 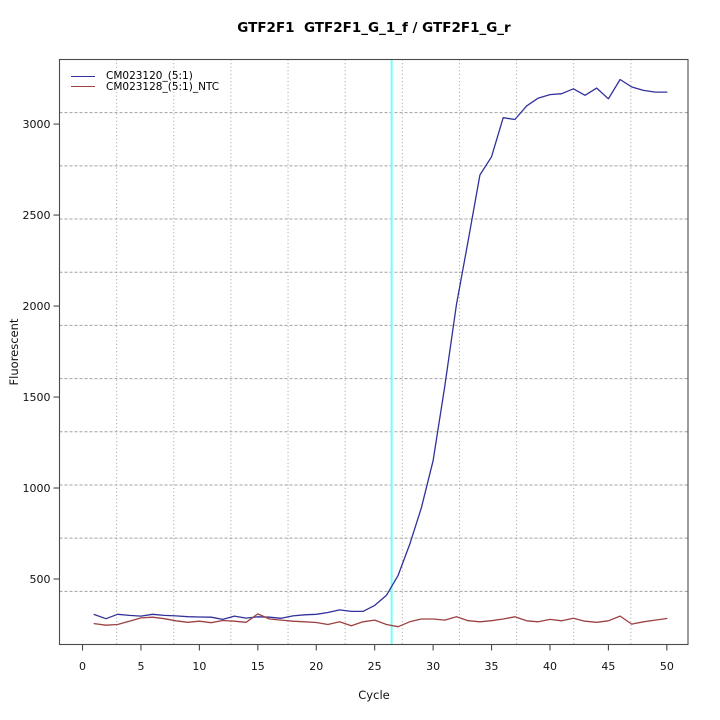 I want to click on x-axis-title: Cycle, so click(x=374, y=695).